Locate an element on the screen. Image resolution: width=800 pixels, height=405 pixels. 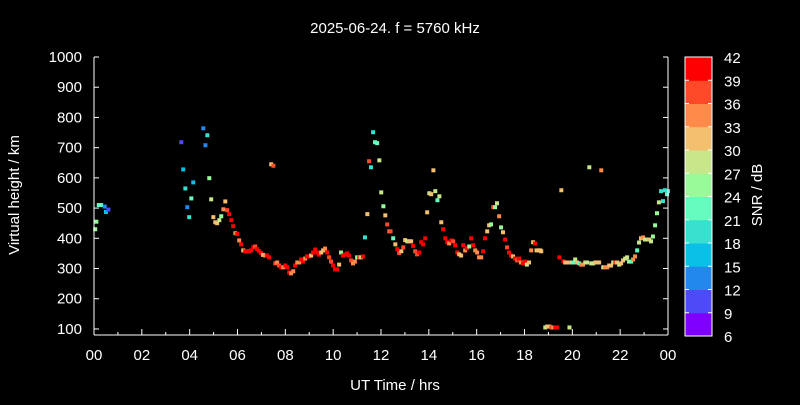
colorbar-tick-label: 42 is located at coordinates (732, 58).